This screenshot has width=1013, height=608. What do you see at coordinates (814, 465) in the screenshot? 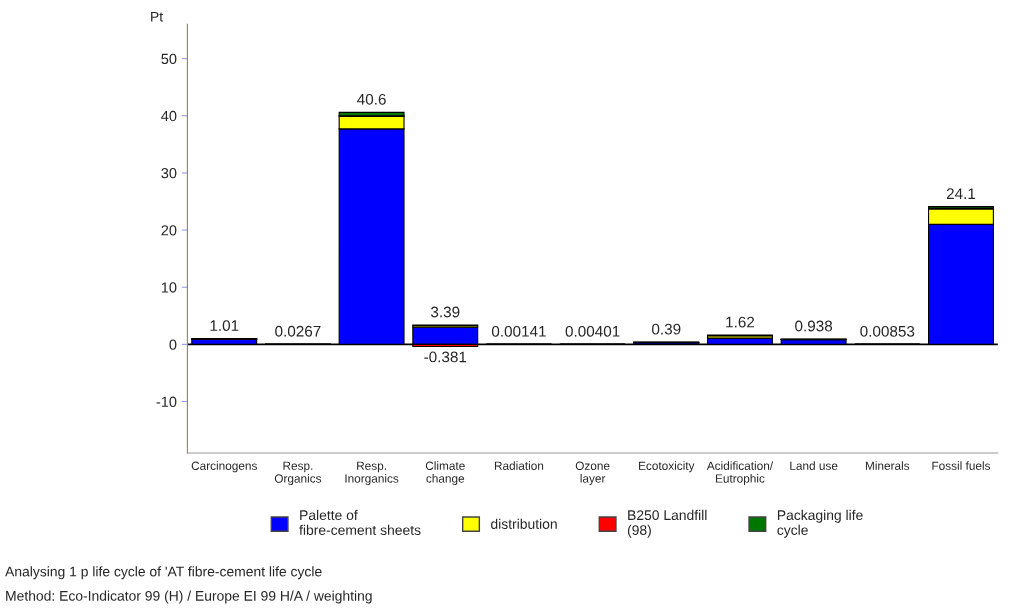
I see `x-tick-label: Land use` at bounding box center [814, 465].